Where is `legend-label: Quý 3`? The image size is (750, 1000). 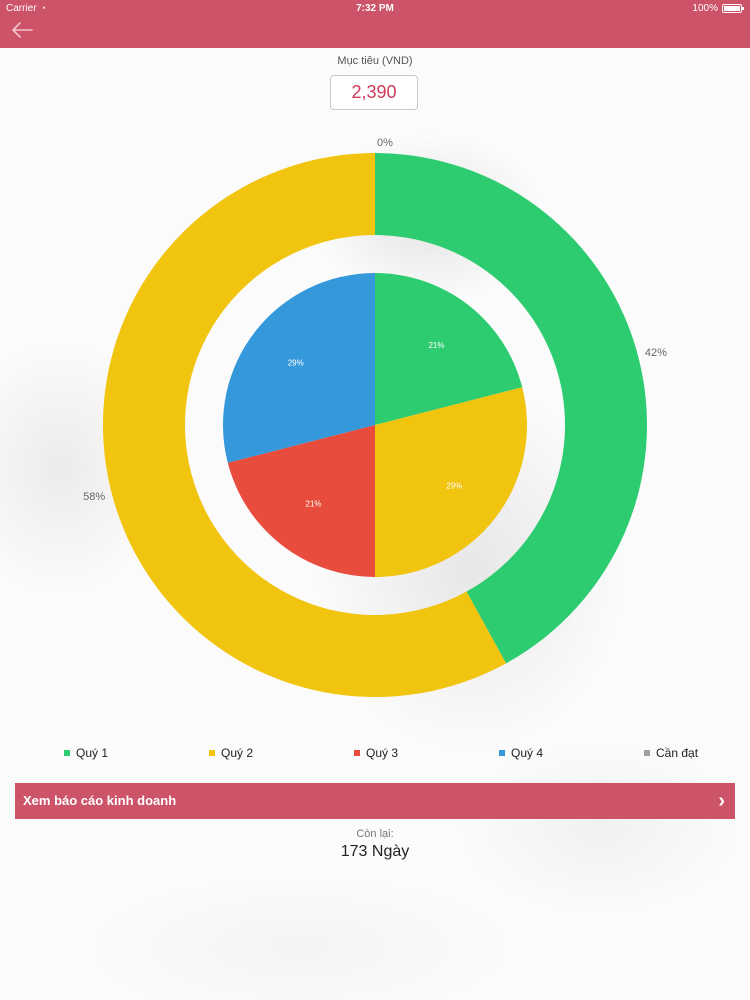 legend-label: Quý 3 is located at coordinates (382, 753).